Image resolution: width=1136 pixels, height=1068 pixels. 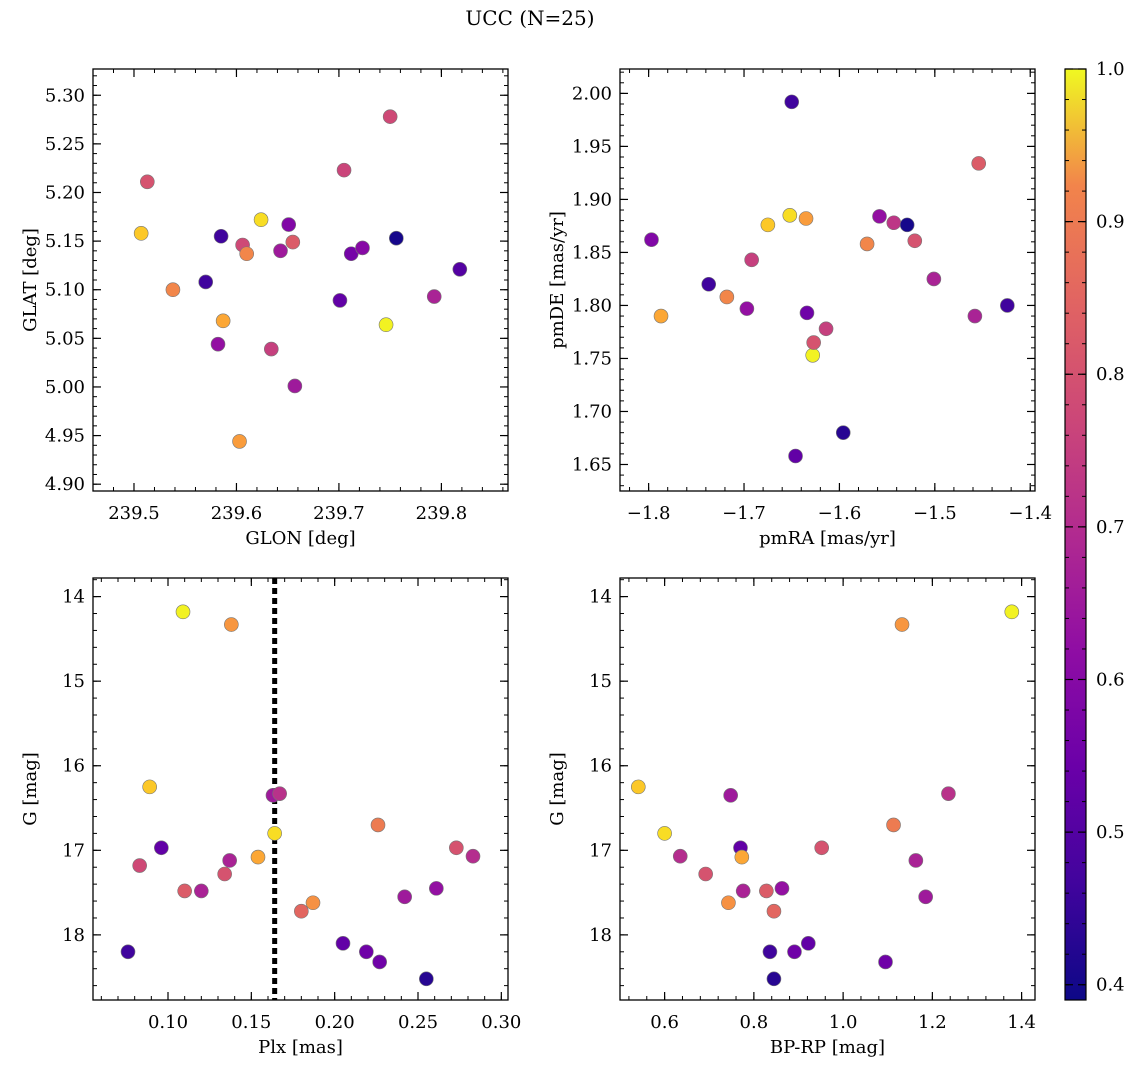 What do you see at coordinates (754, 1022) in the screenshot?
I see `x-tick-label: 0.8` at bounding box center [754, 1022].